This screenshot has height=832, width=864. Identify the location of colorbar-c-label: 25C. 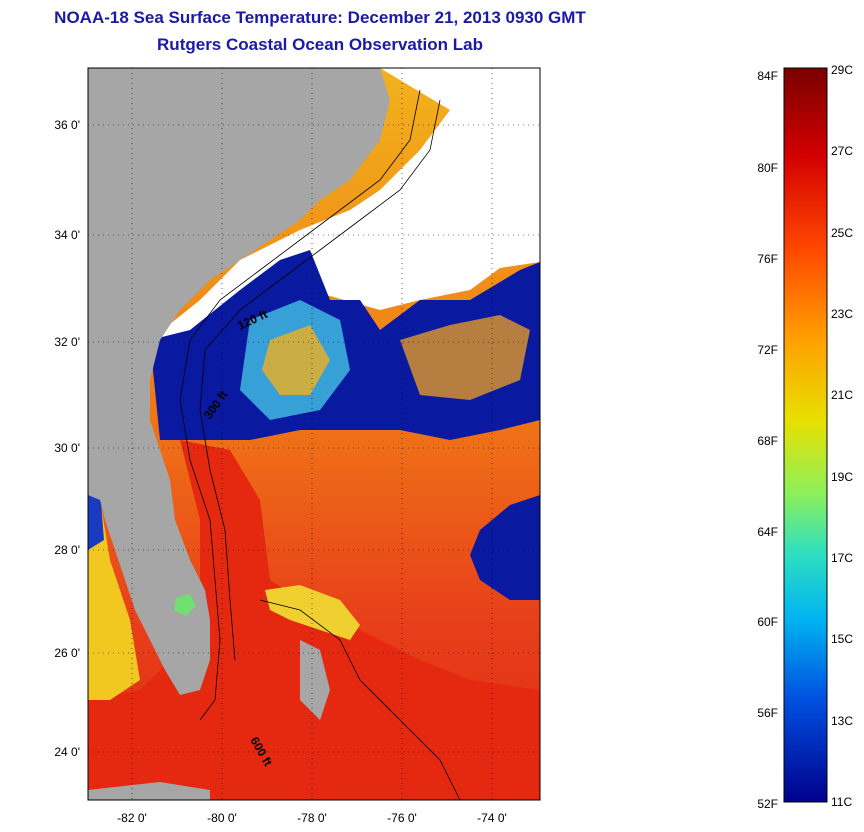
(842, 233).